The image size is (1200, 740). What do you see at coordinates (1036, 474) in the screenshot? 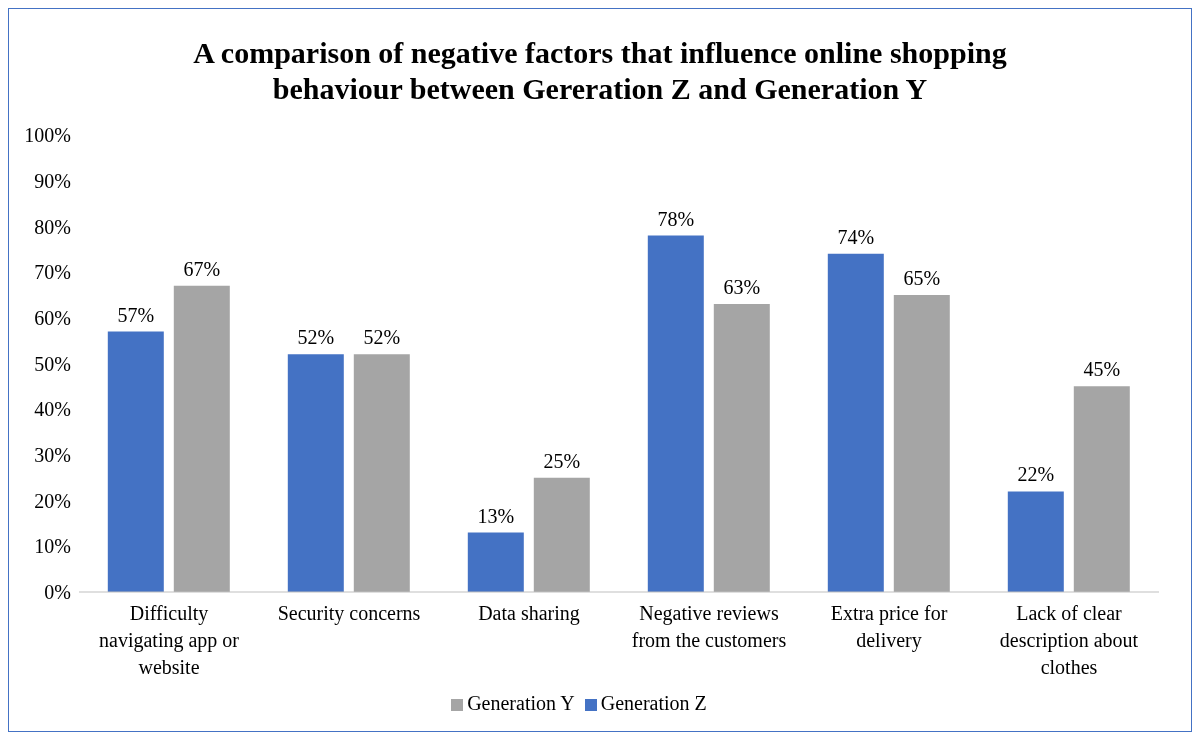
I see `data-label: 22%` at bounding box center [1036, 474].